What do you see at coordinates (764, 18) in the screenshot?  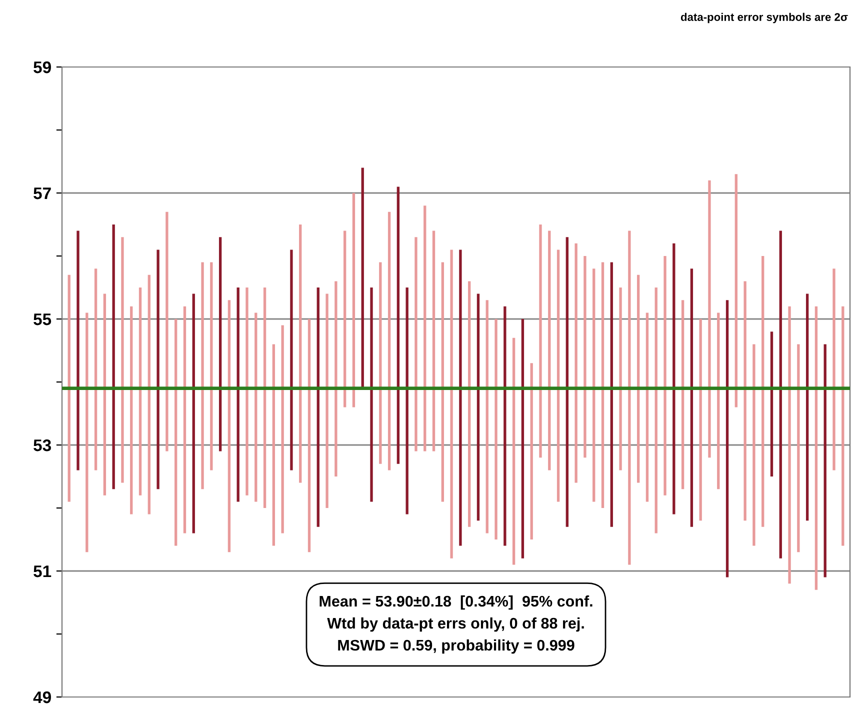 I see `text: data-point error symbols are 2σ` at bounding box center [764, 18].